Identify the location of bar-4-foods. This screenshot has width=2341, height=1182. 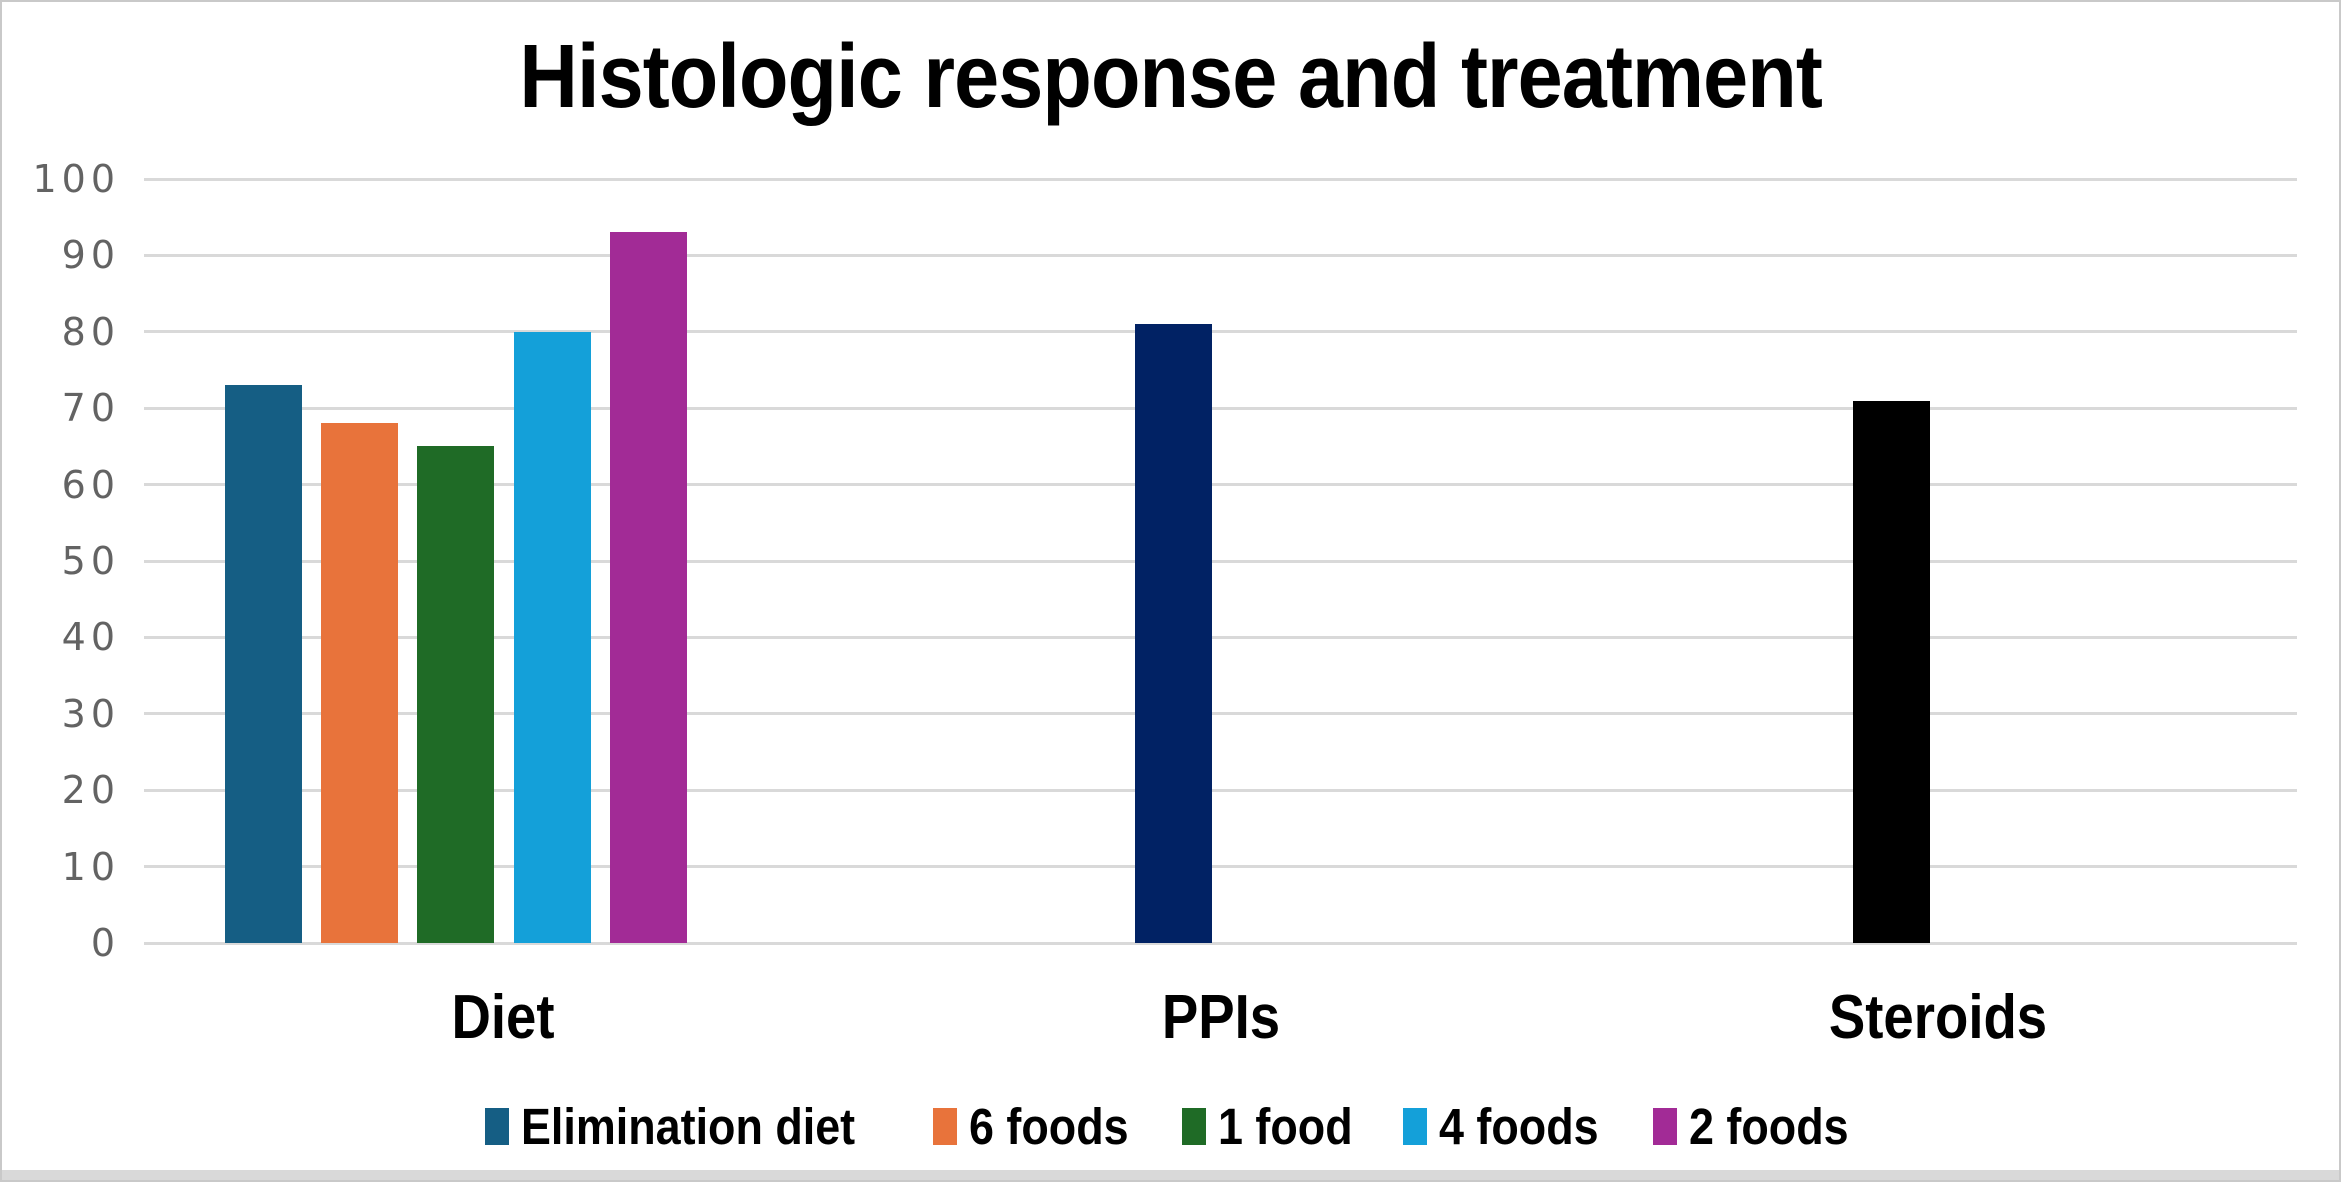
(552, 637).